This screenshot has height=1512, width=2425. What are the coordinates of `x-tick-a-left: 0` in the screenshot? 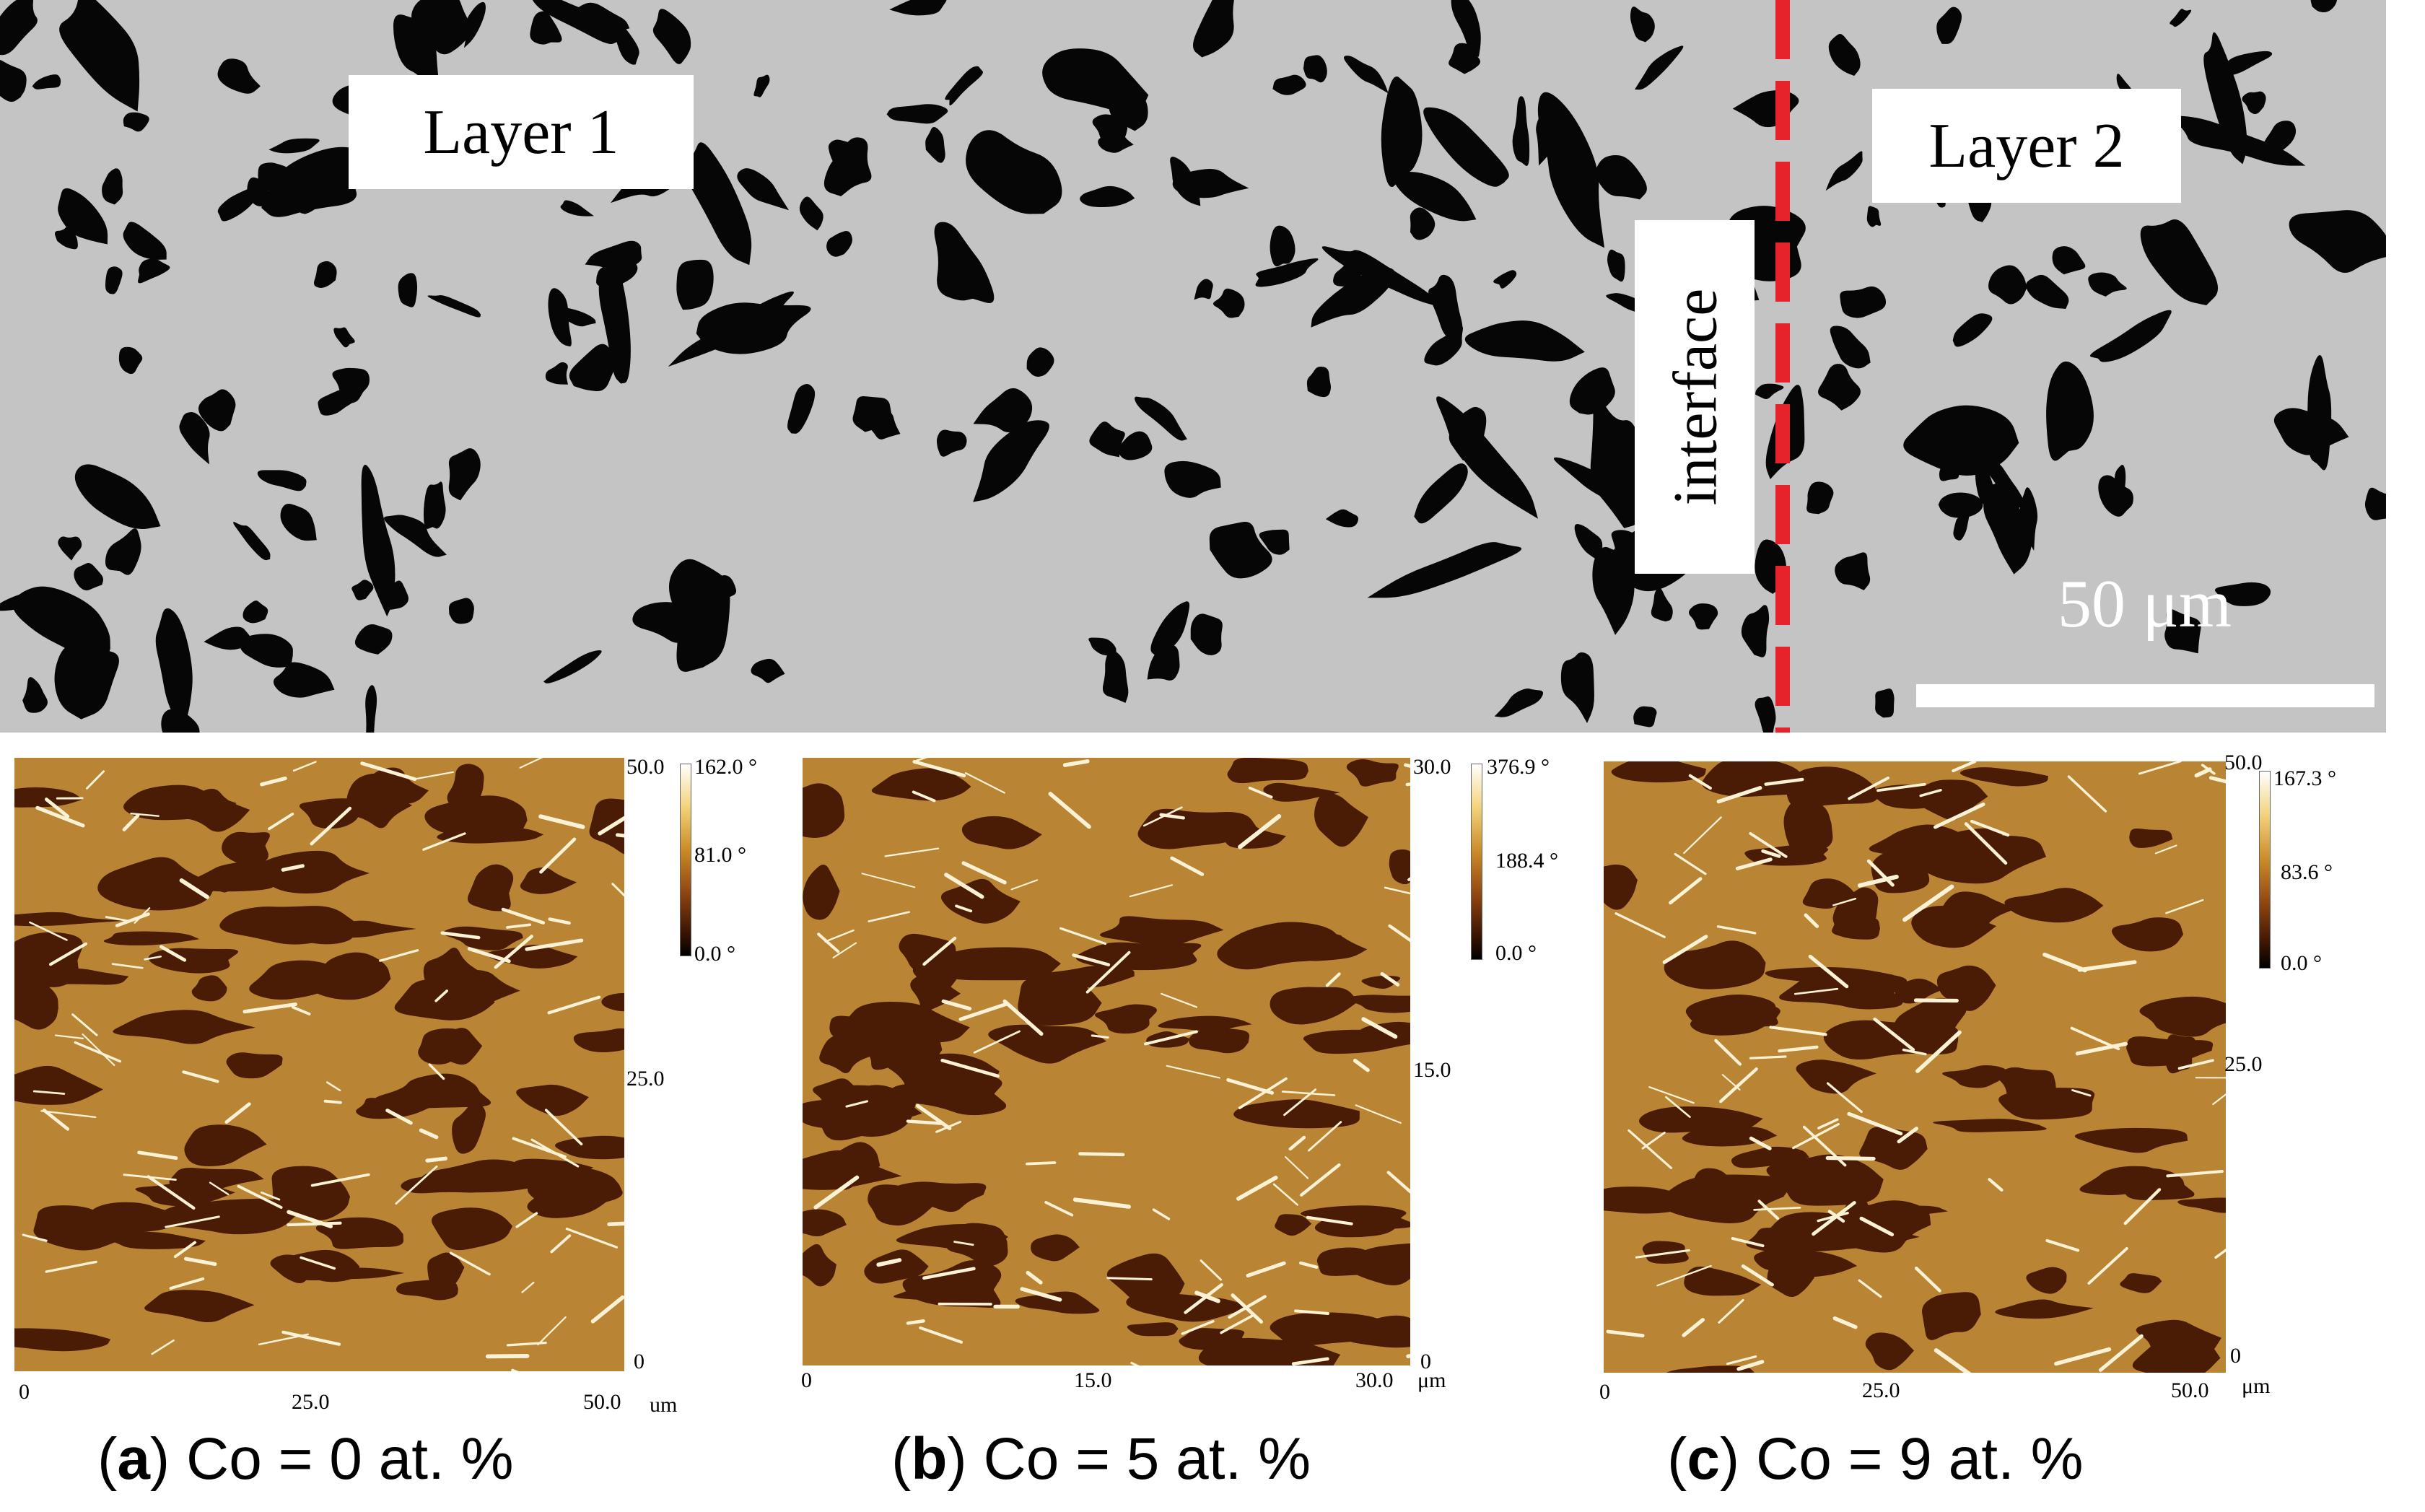 It's located at (24, 1392).